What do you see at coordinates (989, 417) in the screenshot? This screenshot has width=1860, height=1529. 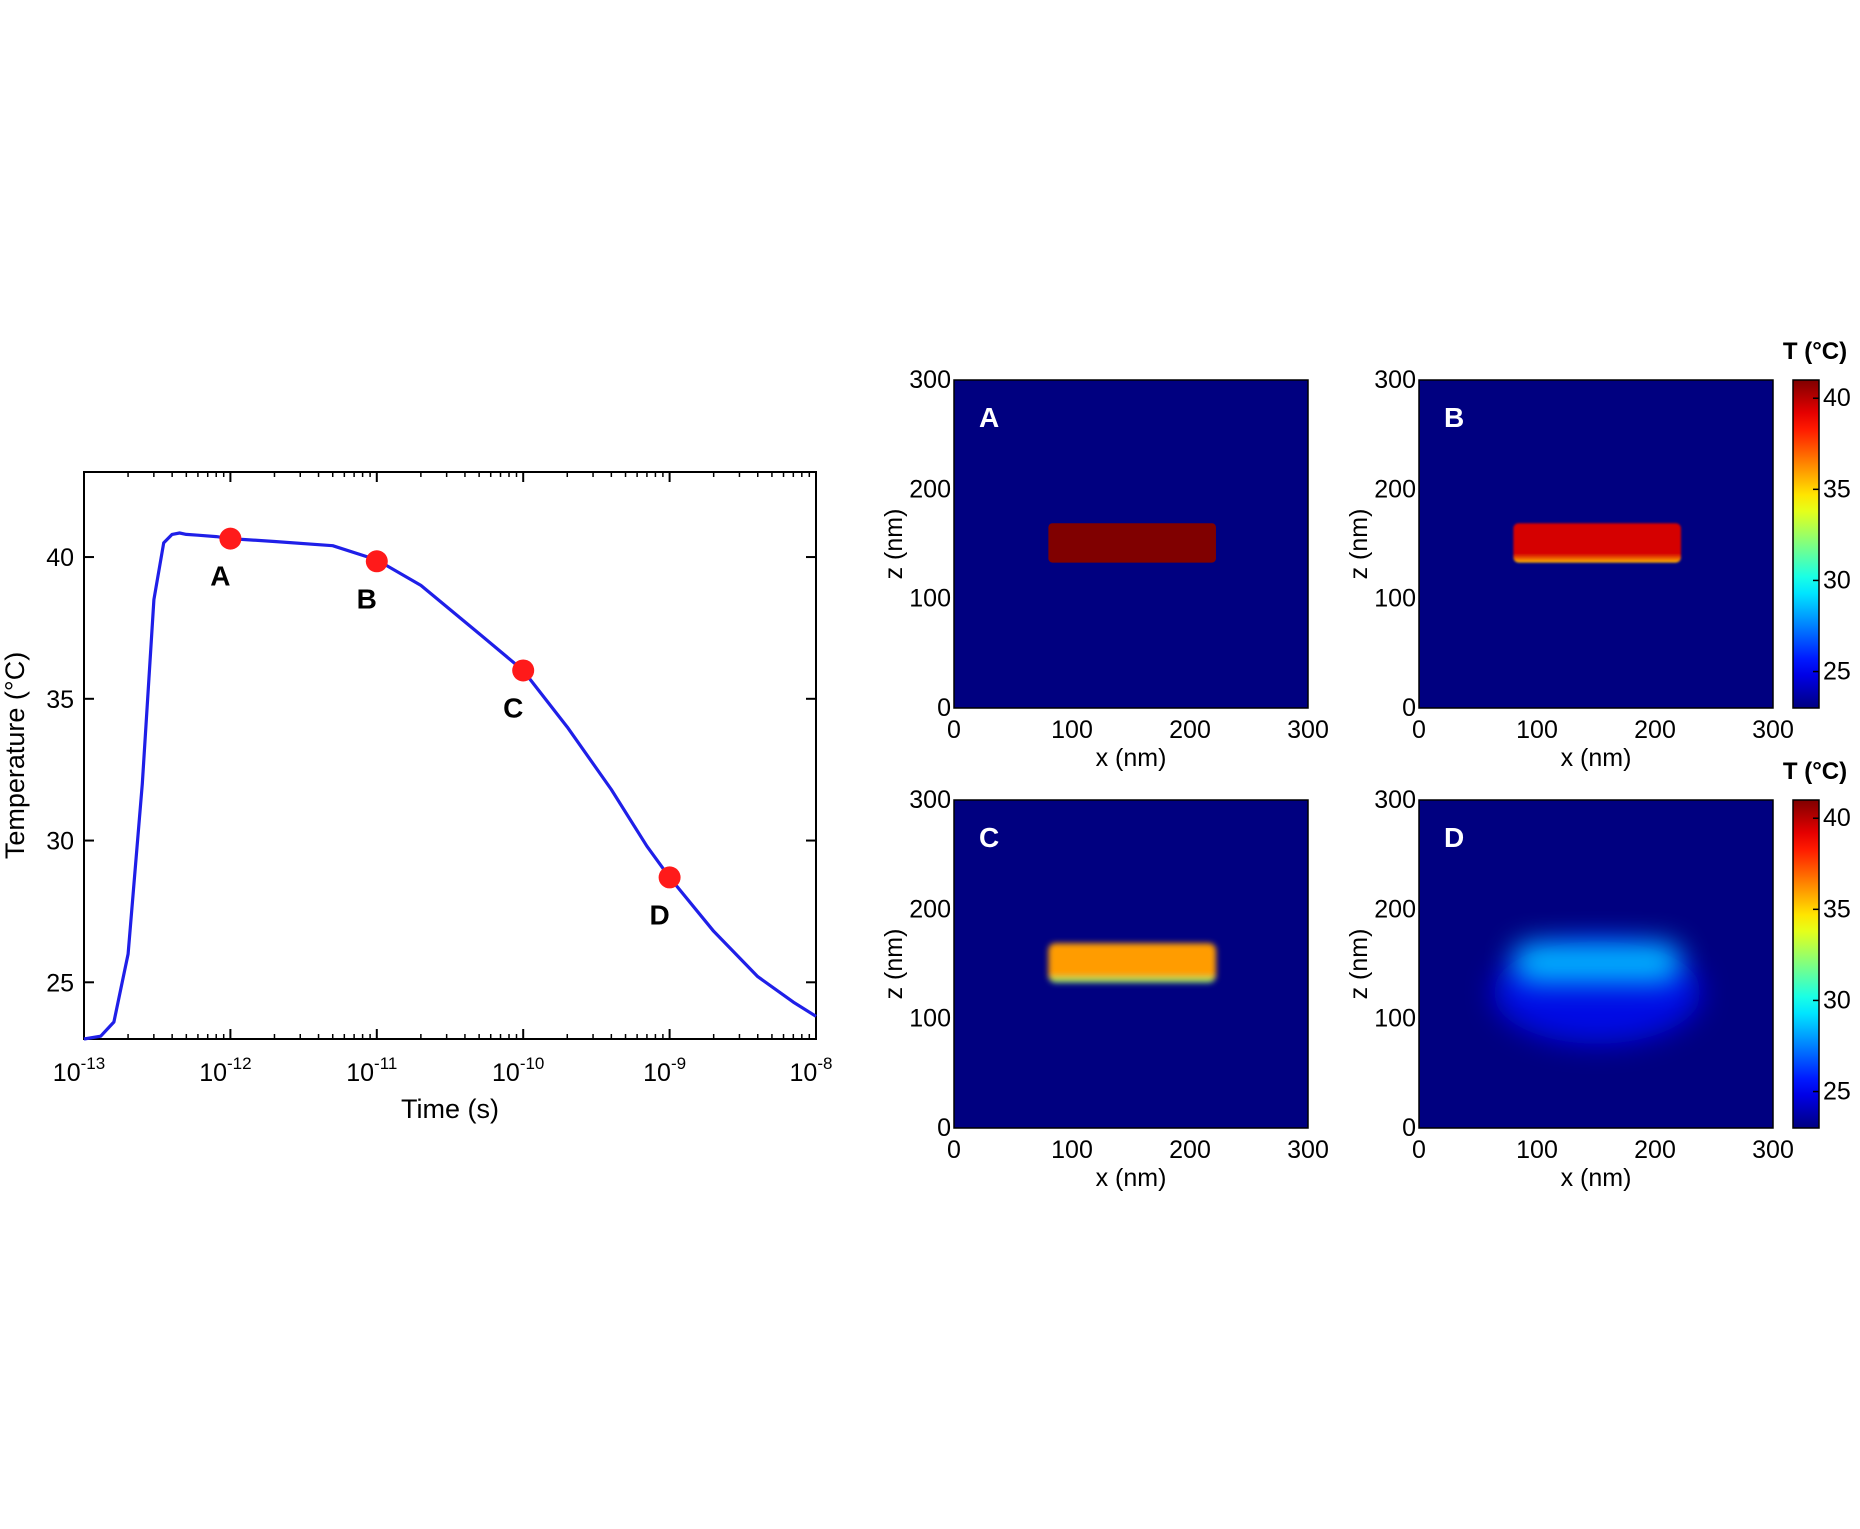 I see `panel-label: A` at bounding box center [989, 417].